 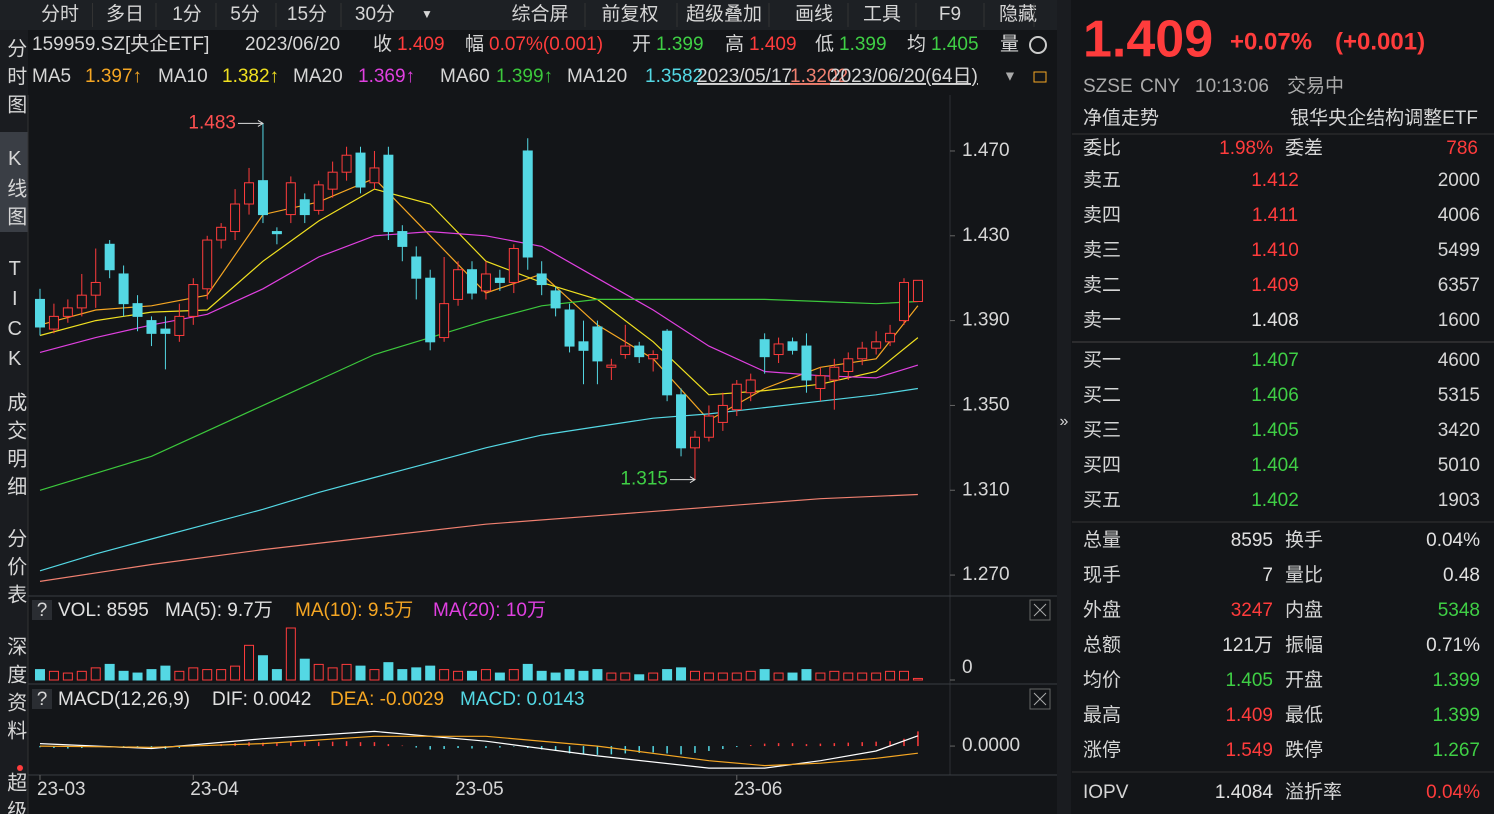 What do you see at coordinates (375, 14) in the screenshot?
I see `toolbar-button: 30分` at bounding box center [375, 14].